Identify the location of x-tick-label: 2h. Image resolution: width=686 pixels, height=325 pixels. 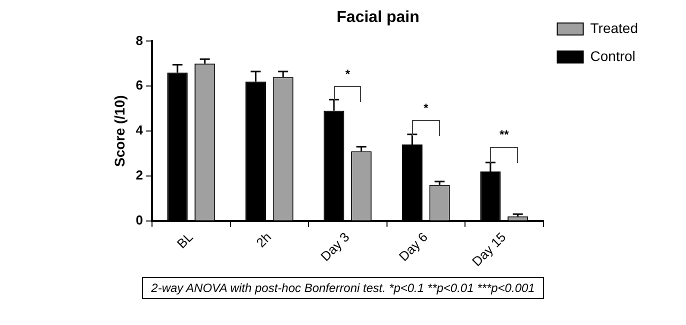
(263, 239).